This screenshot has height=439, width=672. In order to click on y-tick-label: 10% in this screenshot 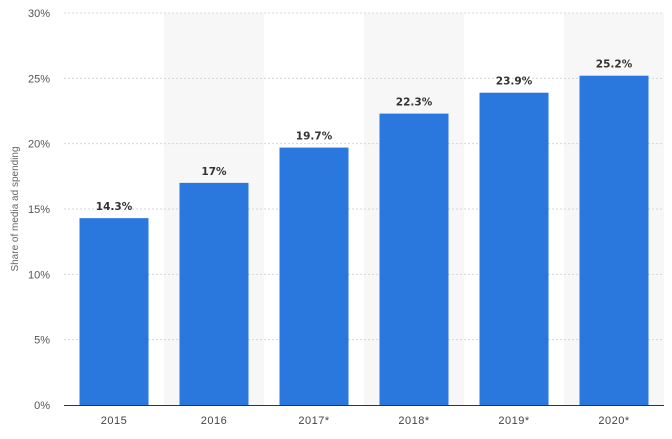, I will do `click(39, 275)`.